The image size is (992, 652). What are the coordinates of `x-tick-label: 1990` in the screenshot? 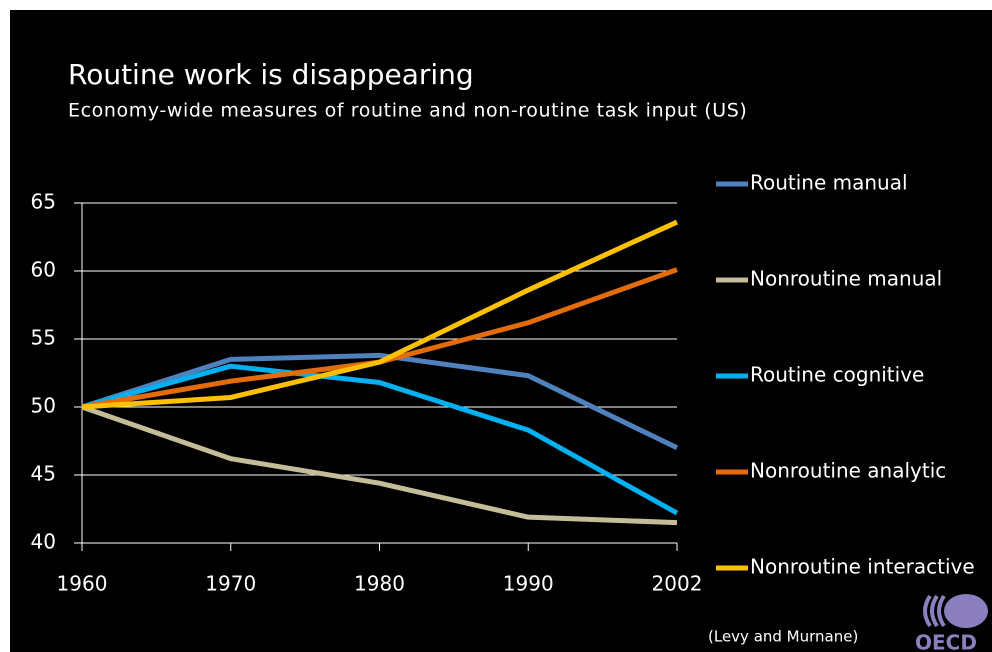 It's located at (528, 584).